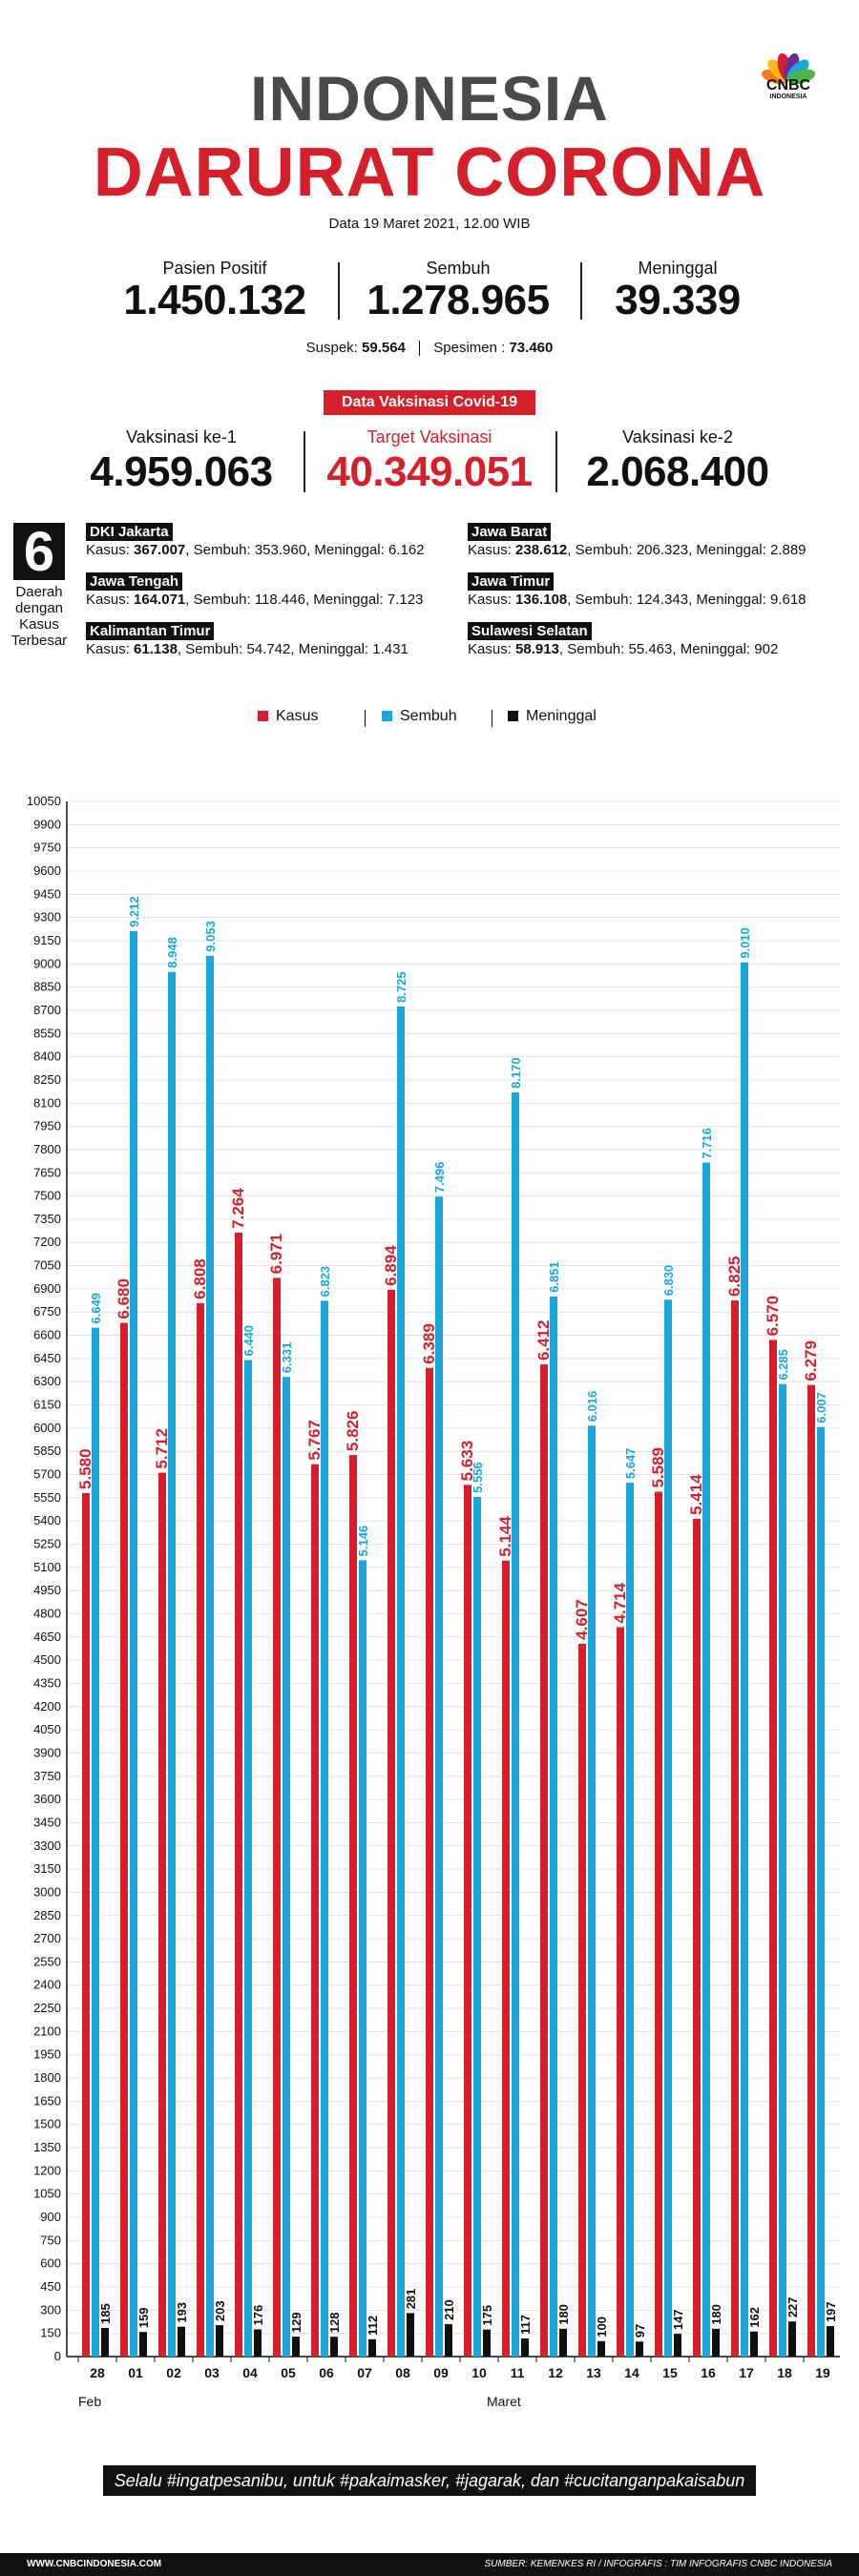 The image size is (859, 2576). I want to click on x-tick-label: 05, so click(288, 2372).